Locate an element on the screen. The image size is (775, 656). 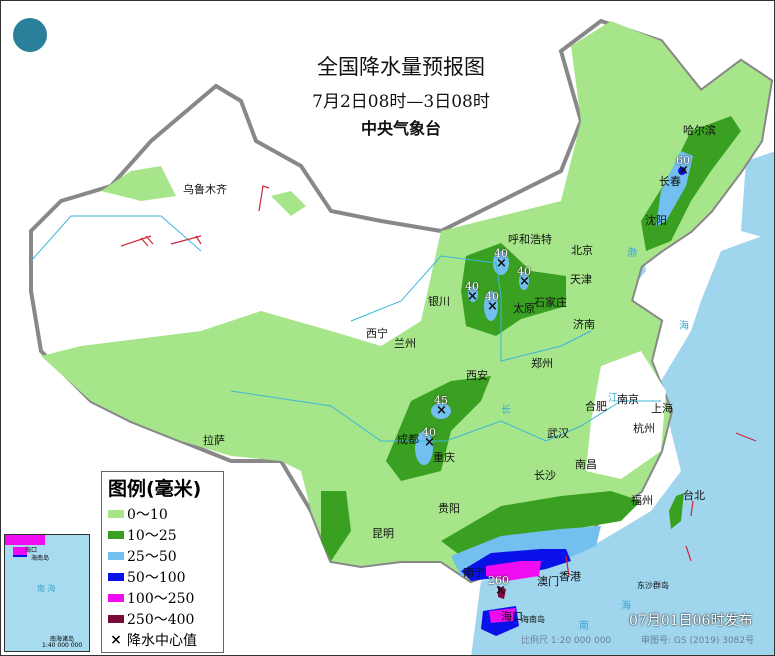
legend-label: 250～400 is located at coordinates (161, 619).